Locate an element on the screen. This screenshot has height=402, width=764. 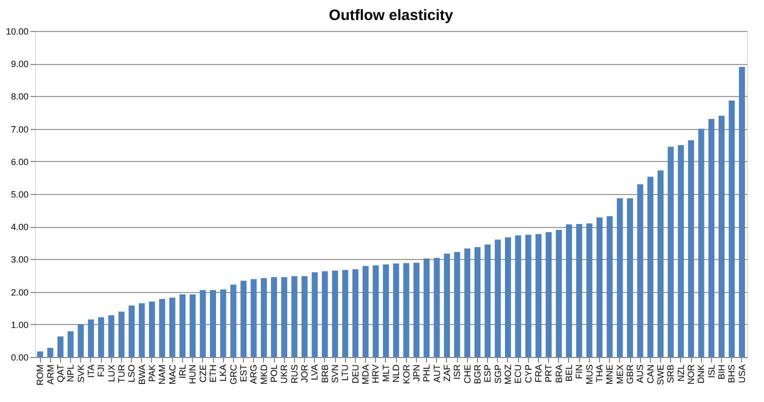
x-tick-label: KOR is located at coordinates (406, 374).